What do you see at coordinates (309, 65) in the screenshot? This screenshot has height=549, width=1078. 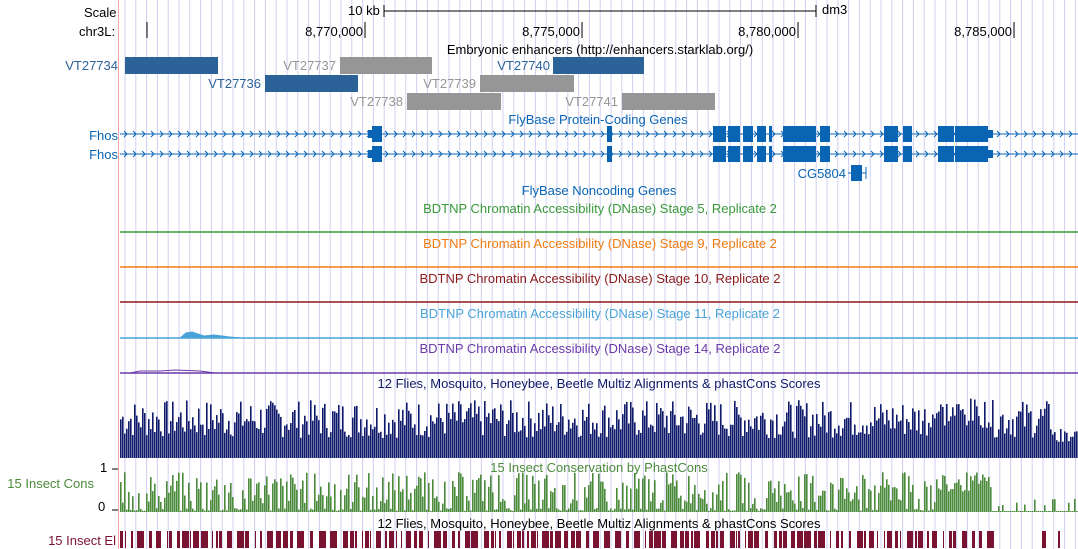 I see `feature-label-vt27737: VT27737` at bounding box center [309, 65].